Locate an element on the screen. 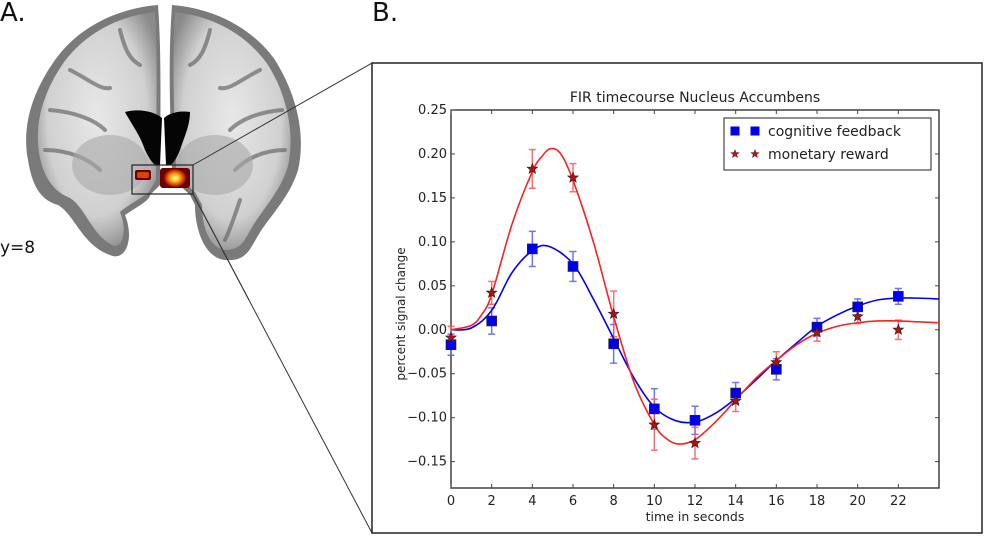  x-tick-label: 10 is located at coordinates (654, 501).